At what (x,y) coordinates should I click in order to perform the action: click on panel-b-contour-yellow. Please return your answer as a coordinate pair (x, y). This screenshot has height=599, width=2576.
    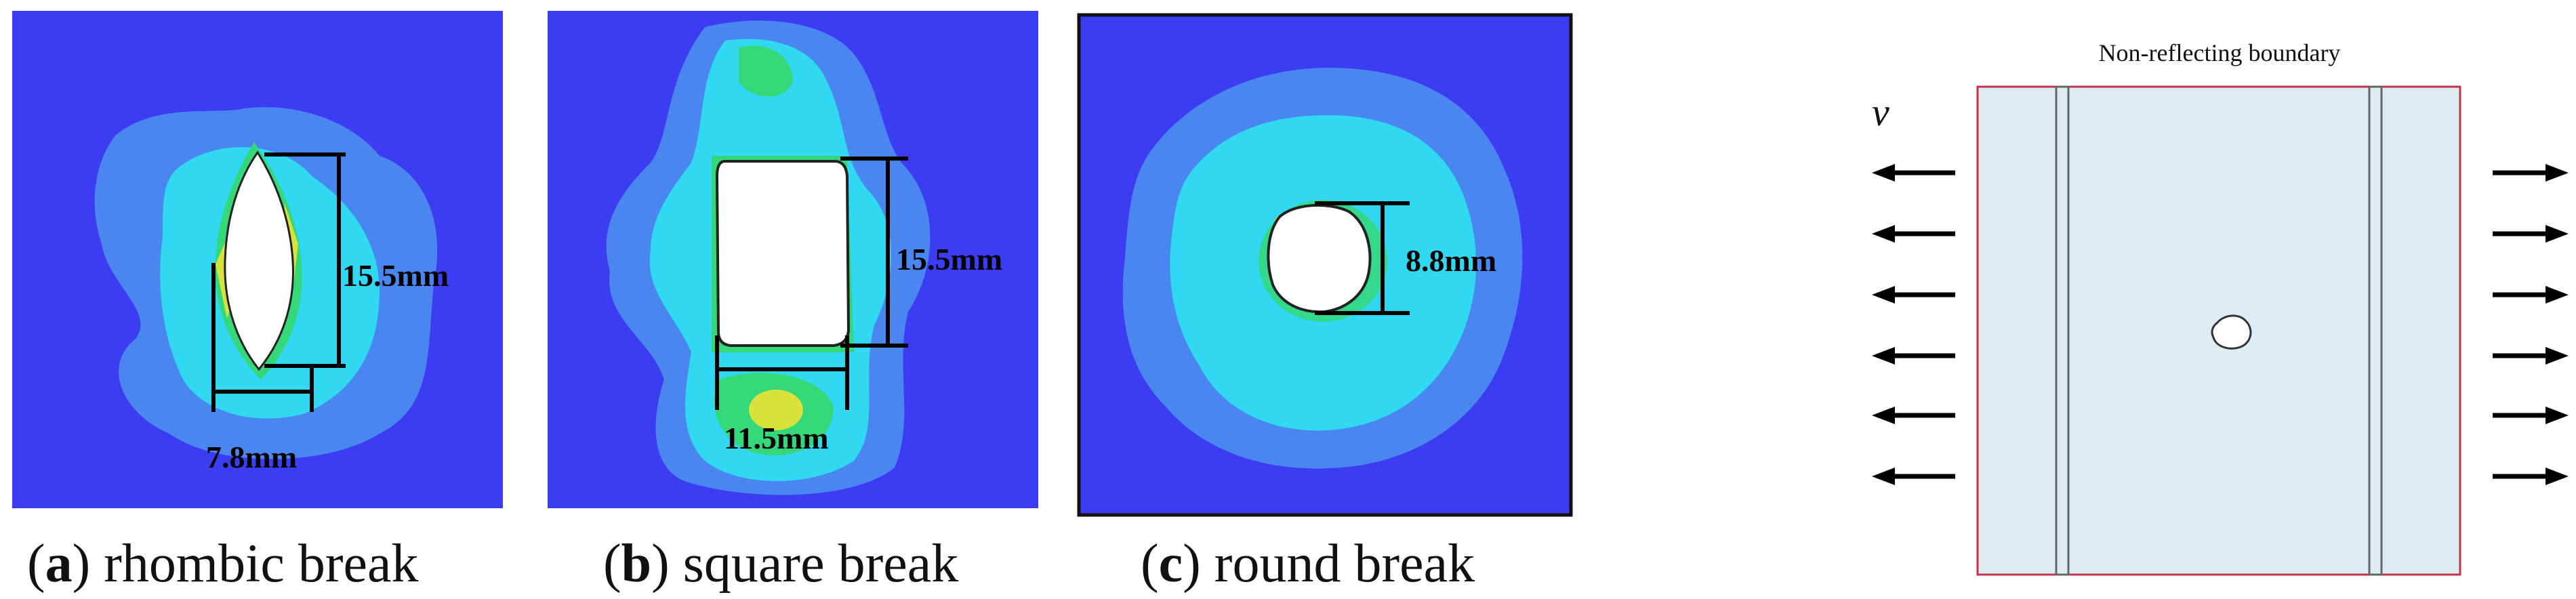
    Looking at the image, I should click on (776, 410).